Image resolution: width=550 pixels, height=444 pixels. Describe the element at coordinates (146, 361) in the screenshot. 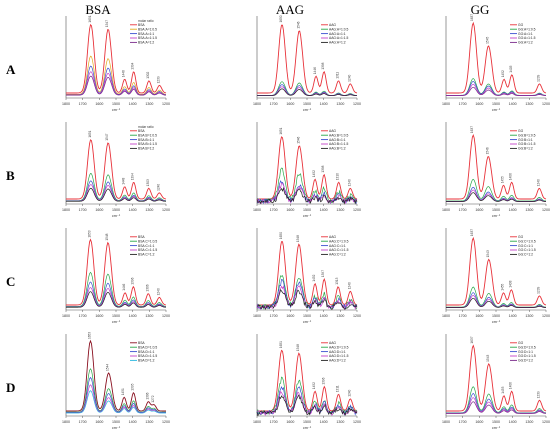

I see `legend-entry: BSA:D=1:2` at that location.